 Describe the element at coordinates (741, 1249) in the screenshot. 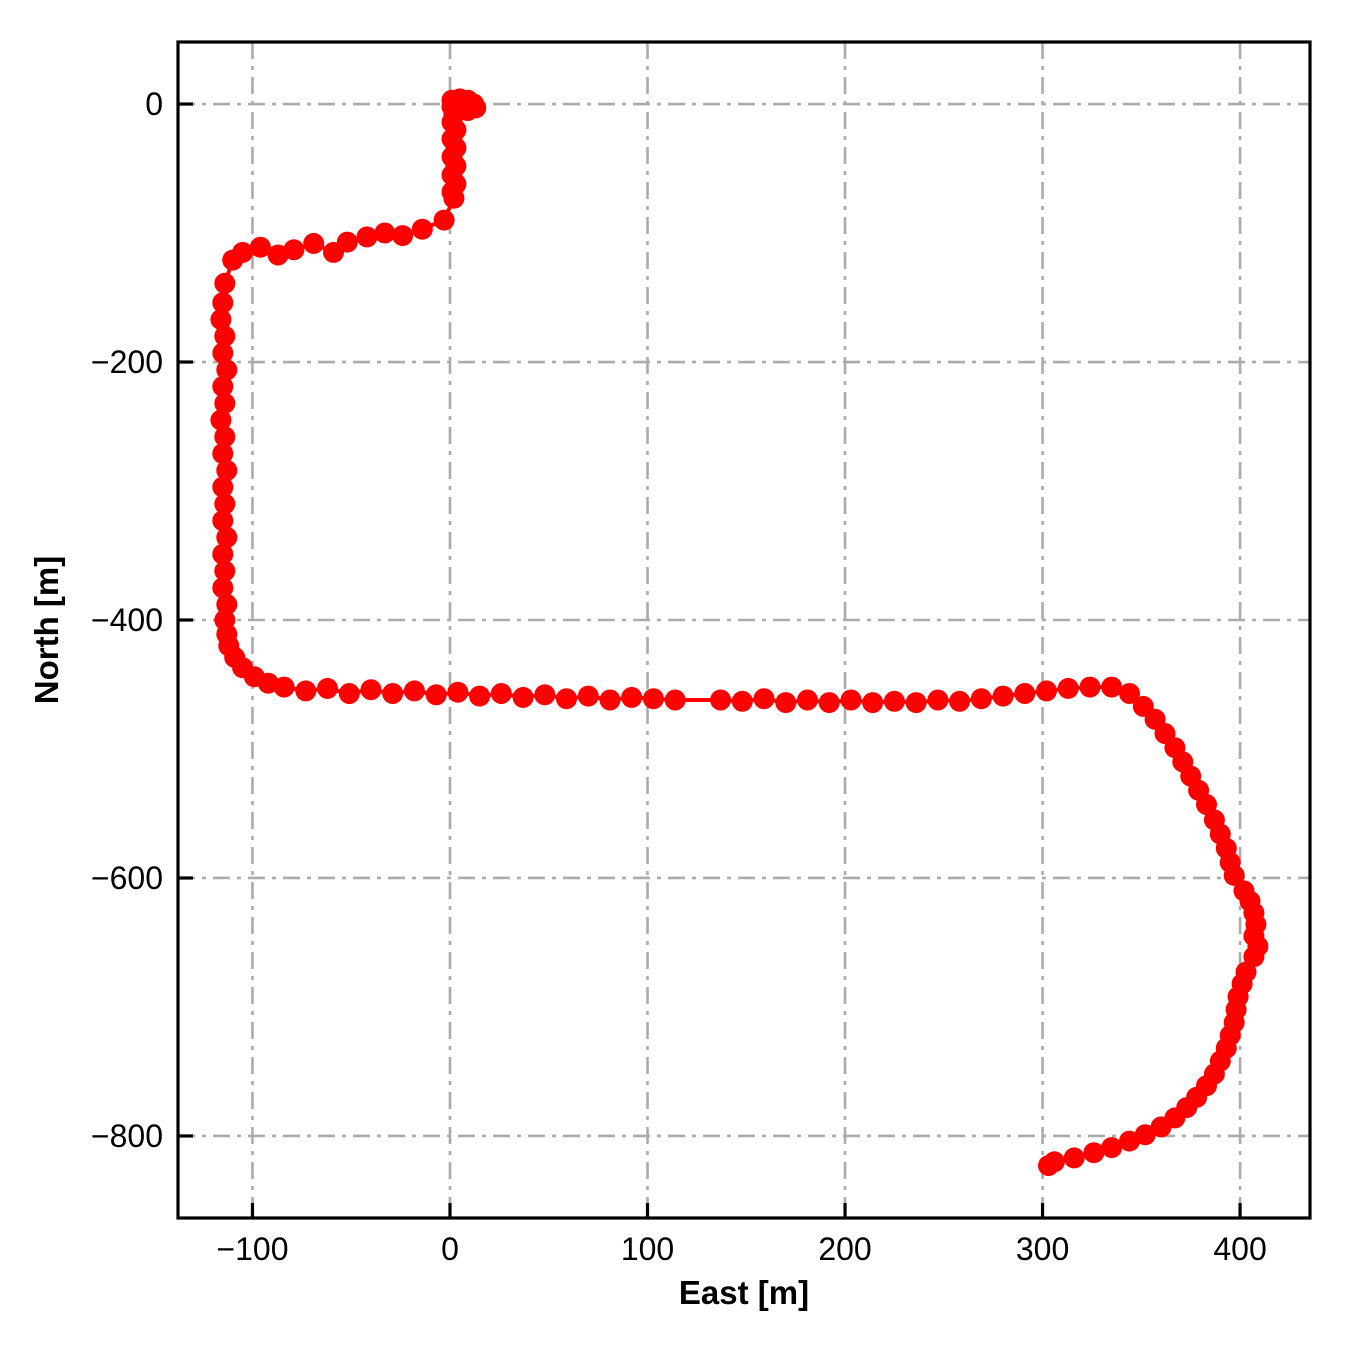

I see `x-tick-labels: −100 0 100 200 300 400` at that location.